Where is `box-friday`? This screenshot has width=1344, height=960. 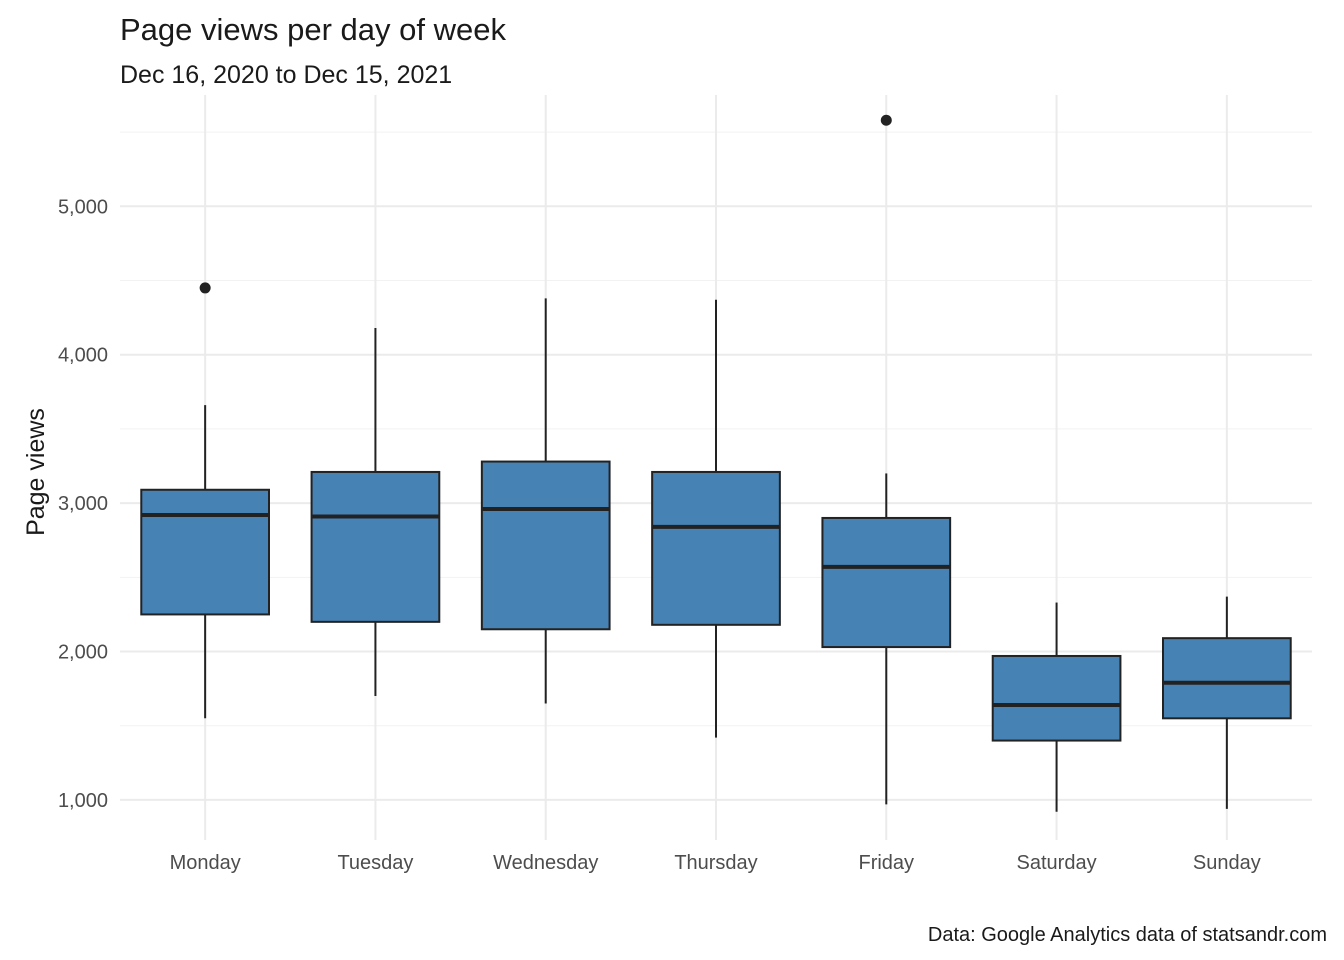 box-friday is located at coordinates (886, 459).